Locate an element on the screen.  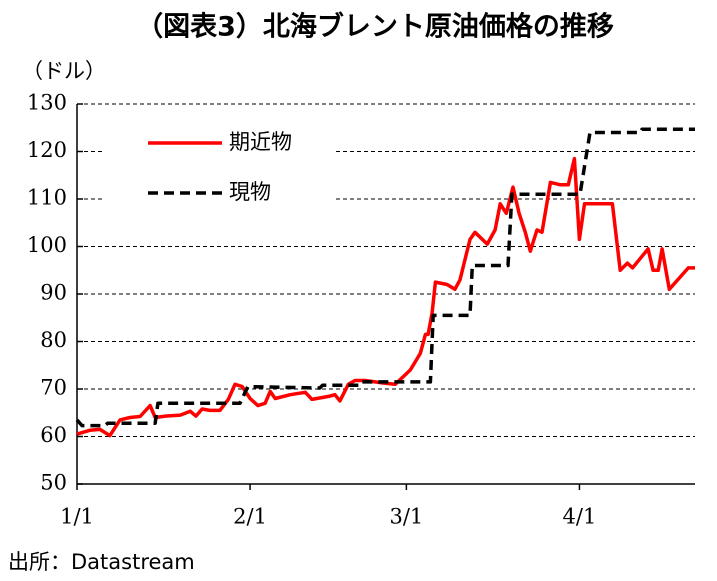
y-tick-label: 50 is located at coordinates (53, 483).